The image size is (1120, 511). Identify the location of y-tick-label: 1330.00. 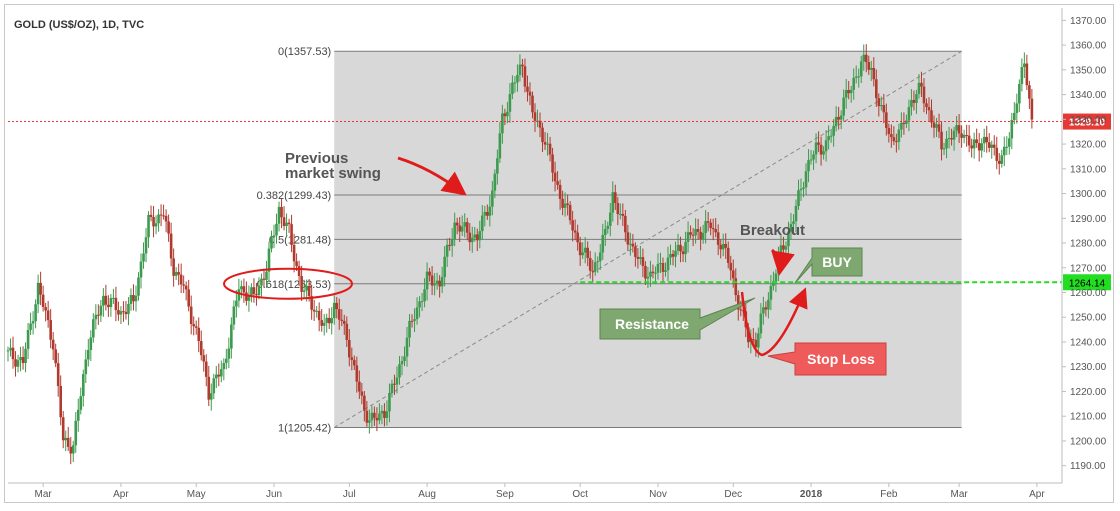
(1088, 120).